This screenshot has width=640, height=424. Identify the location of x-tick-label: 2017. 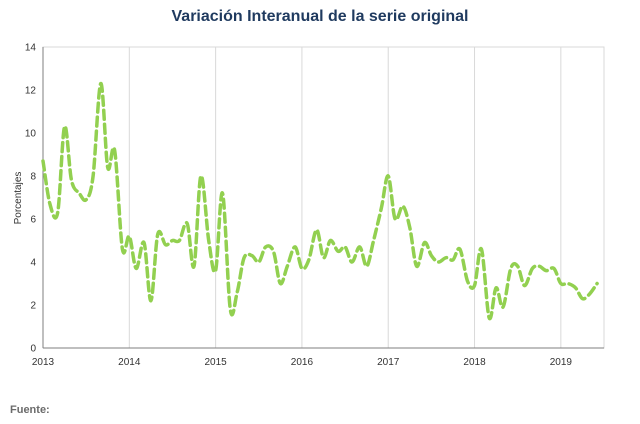
(388, 362).